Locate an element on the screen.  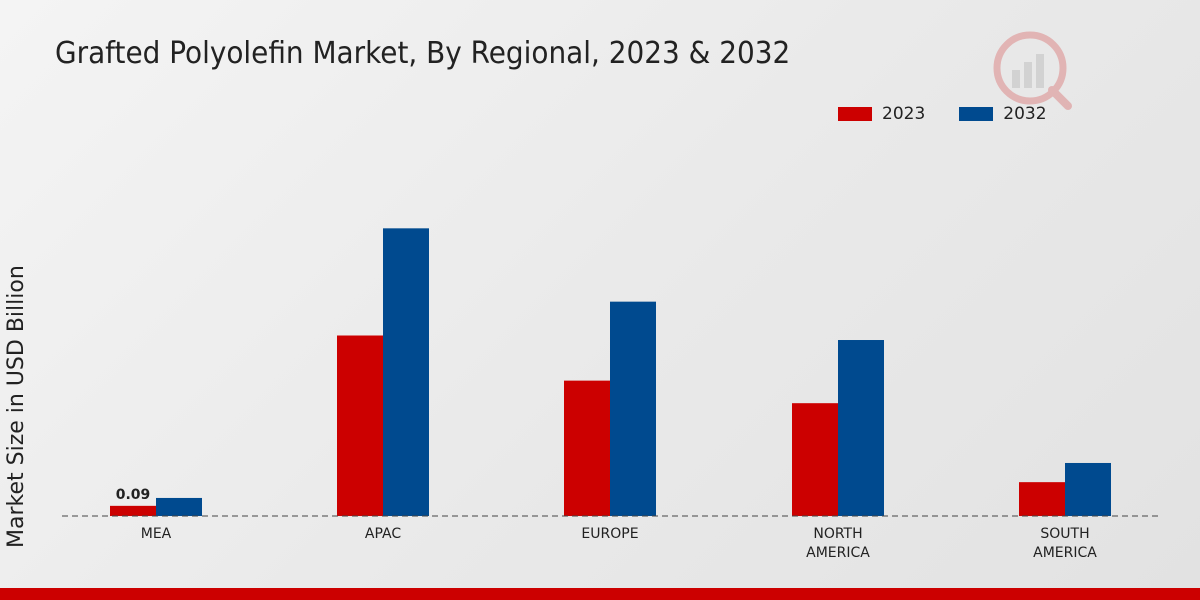
legend-swatch-2032 is located at coordinates (976, 114).